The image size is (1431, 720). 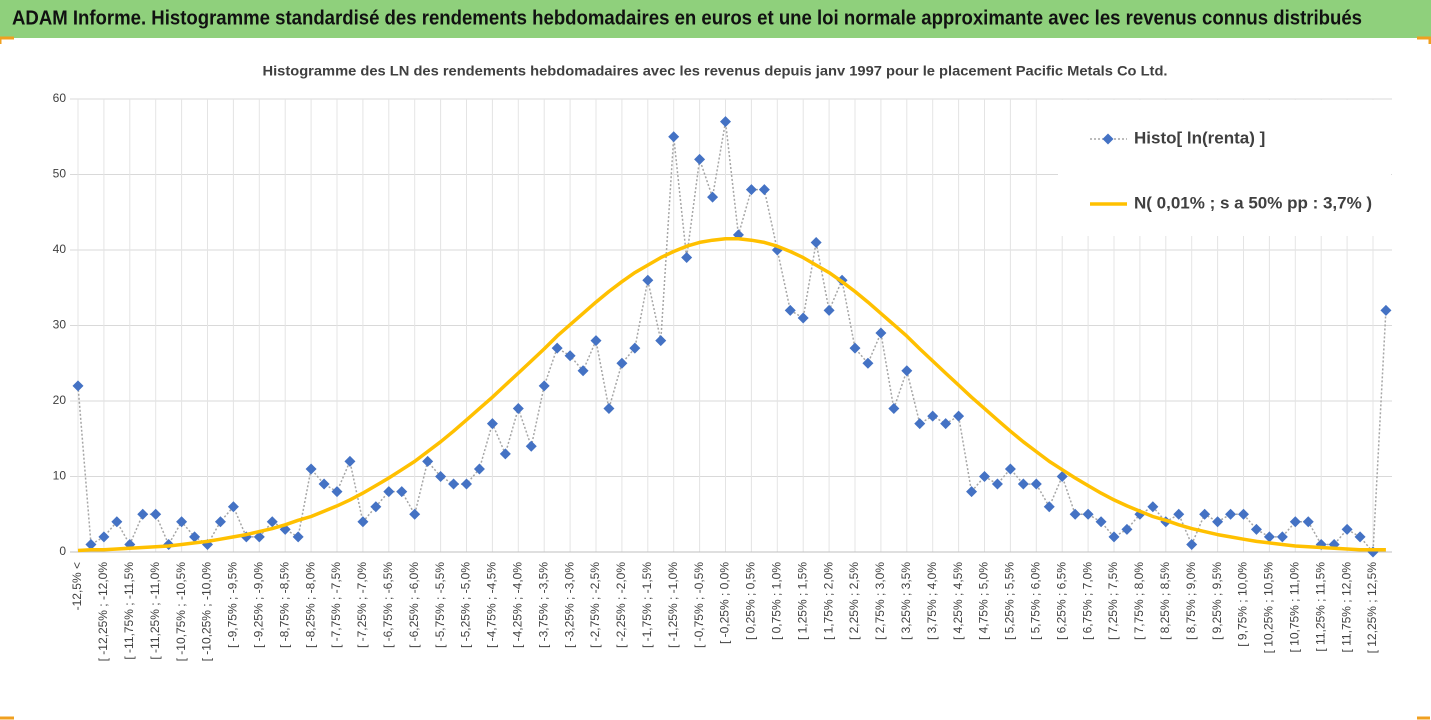 What do you see at coordinates (1243, 604) in the screenshot?
I see `x-tick-label: [ 9,75% ; 10,0%` at bounding box center [1243, 604].